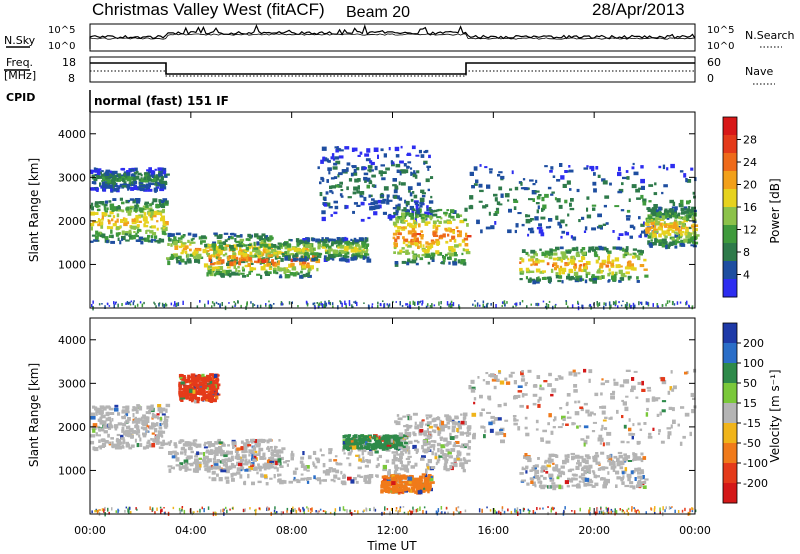  What do you see at coordinates (392, 68) in the screenshot?
I see `freq-series` at bounding box center [392, 68].